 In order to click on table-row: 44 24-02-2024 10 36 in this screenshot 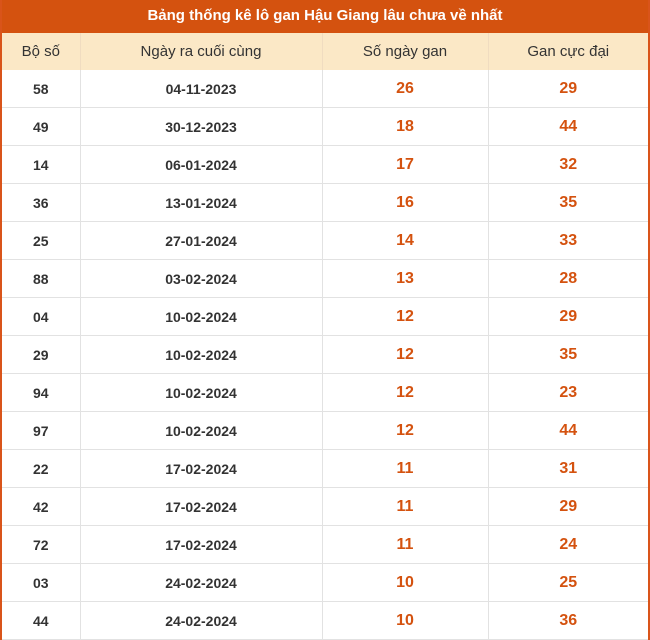, I will do `click(325, 620)`.